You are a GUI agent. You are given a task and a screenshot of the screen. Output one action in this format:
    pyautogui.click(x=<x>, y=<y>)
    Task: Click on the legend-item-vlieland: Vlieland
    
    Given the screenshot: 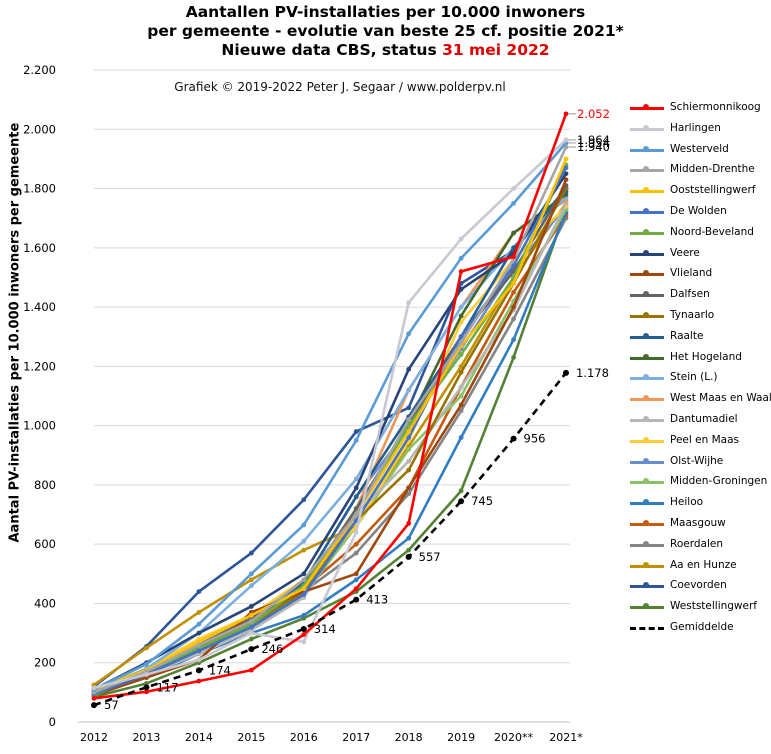 What is the action you would take?
    pyautogui.click(x=699, y=274)
    